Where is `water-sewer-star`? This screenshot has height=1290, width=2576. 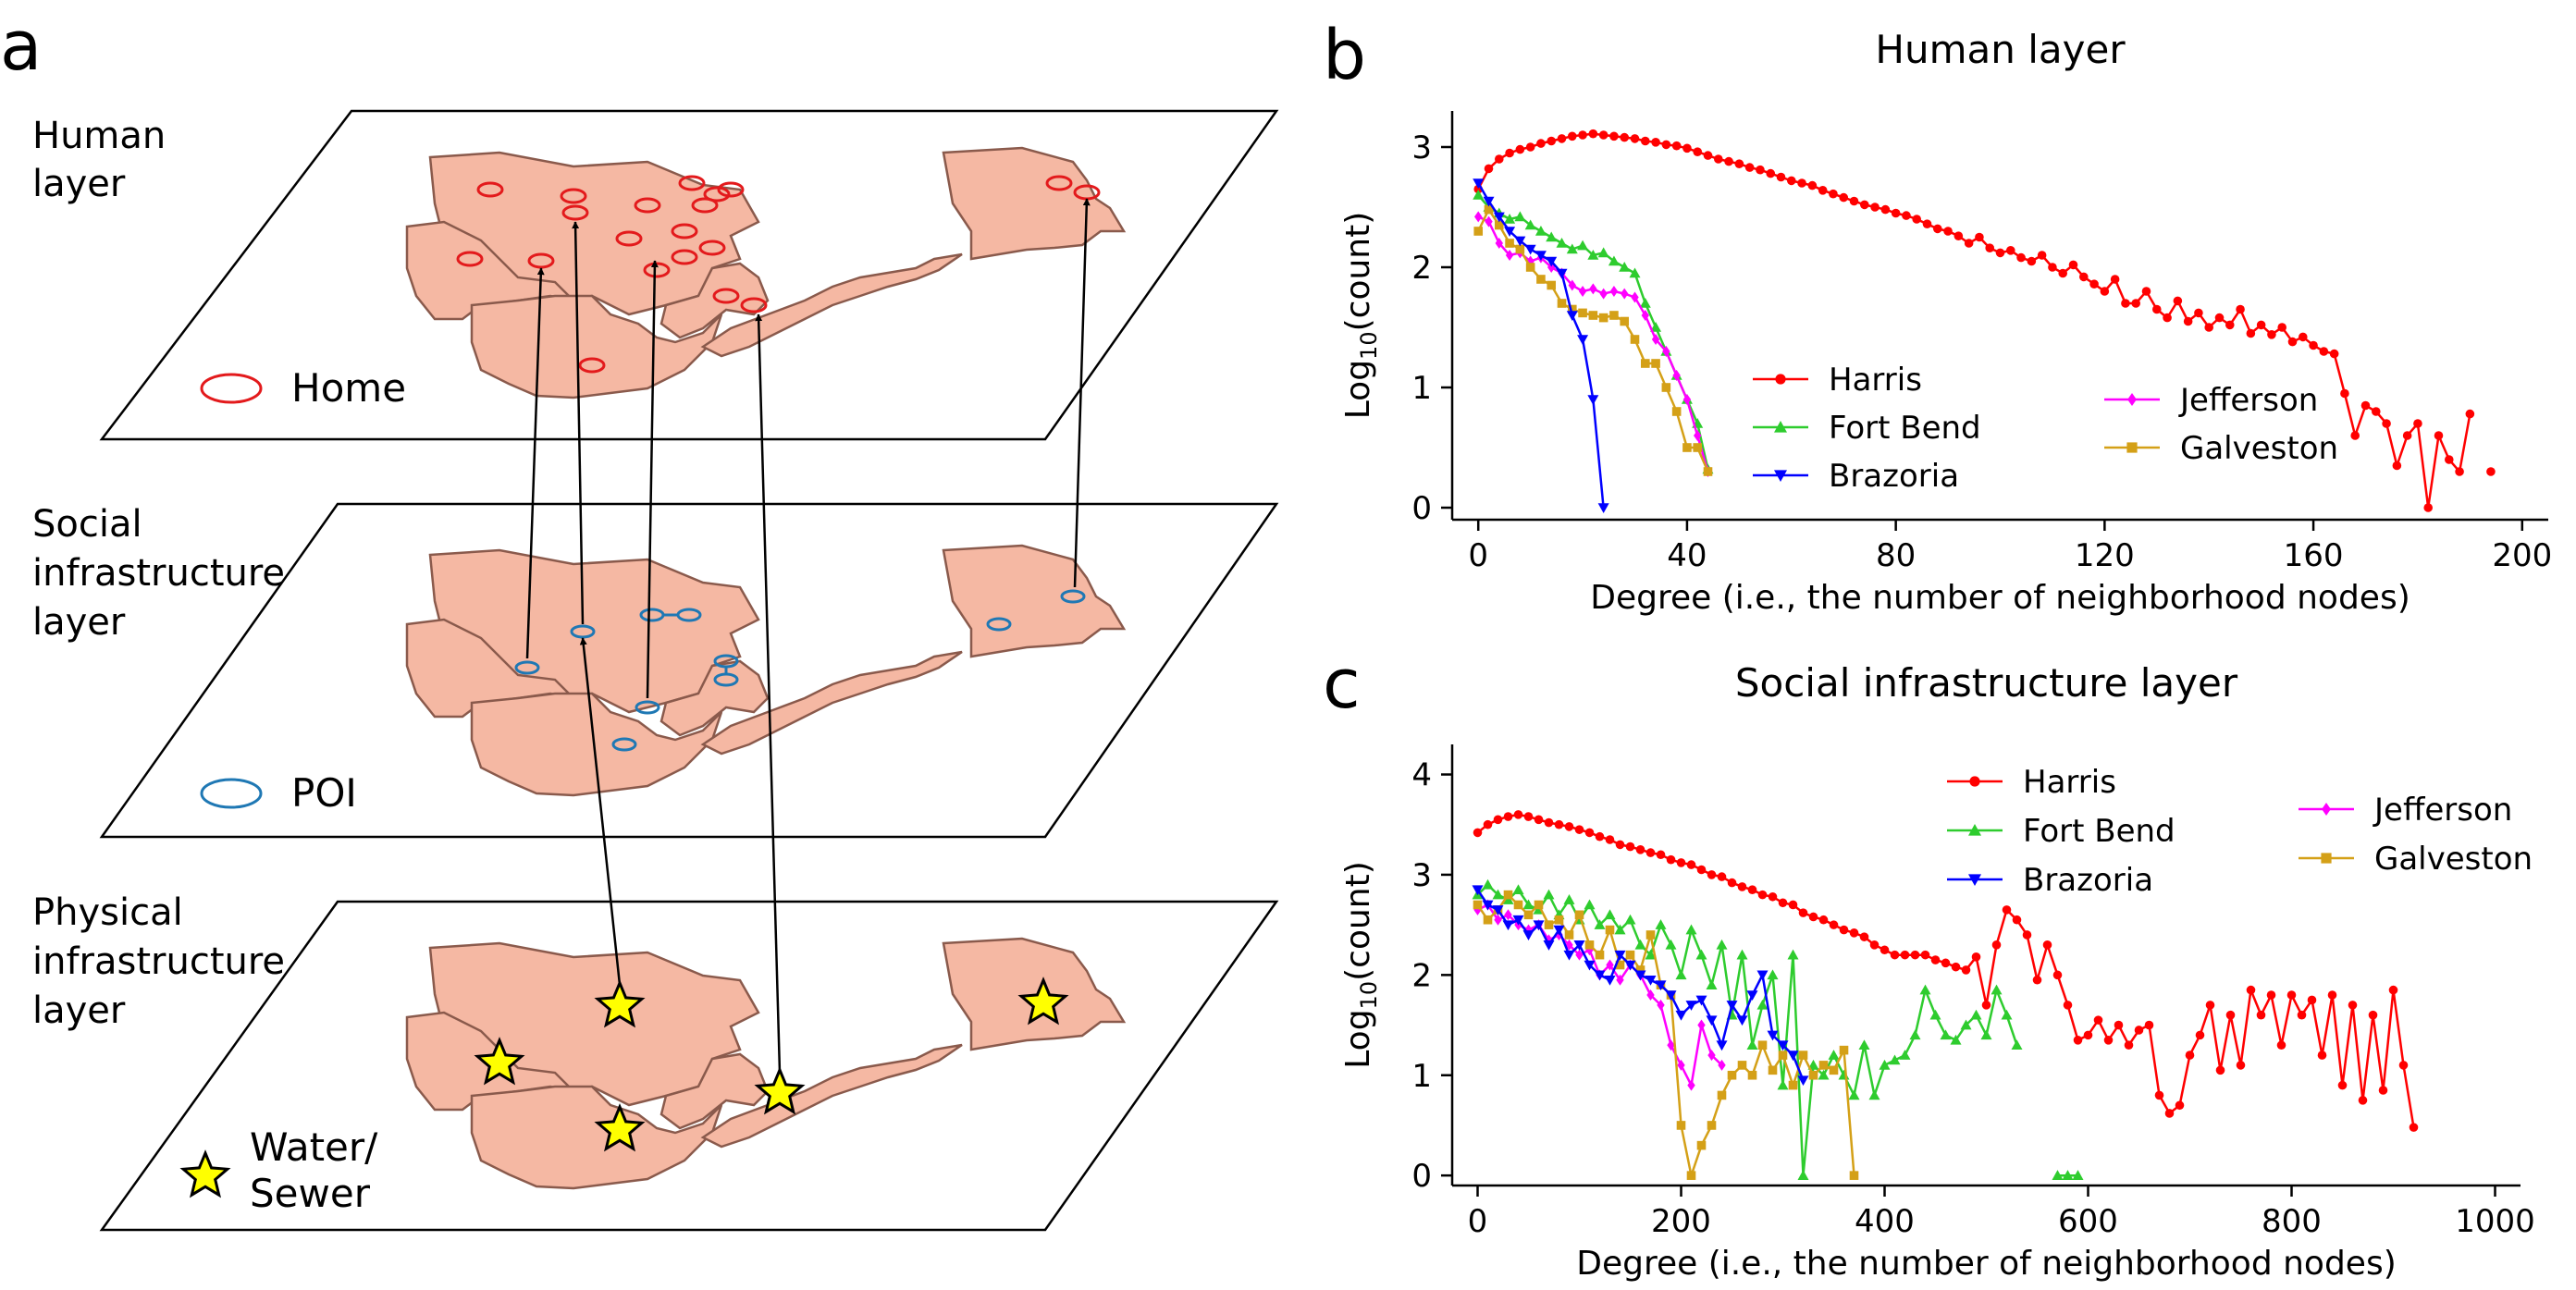 water-sewer-star is located at coordinates (499, 1061).